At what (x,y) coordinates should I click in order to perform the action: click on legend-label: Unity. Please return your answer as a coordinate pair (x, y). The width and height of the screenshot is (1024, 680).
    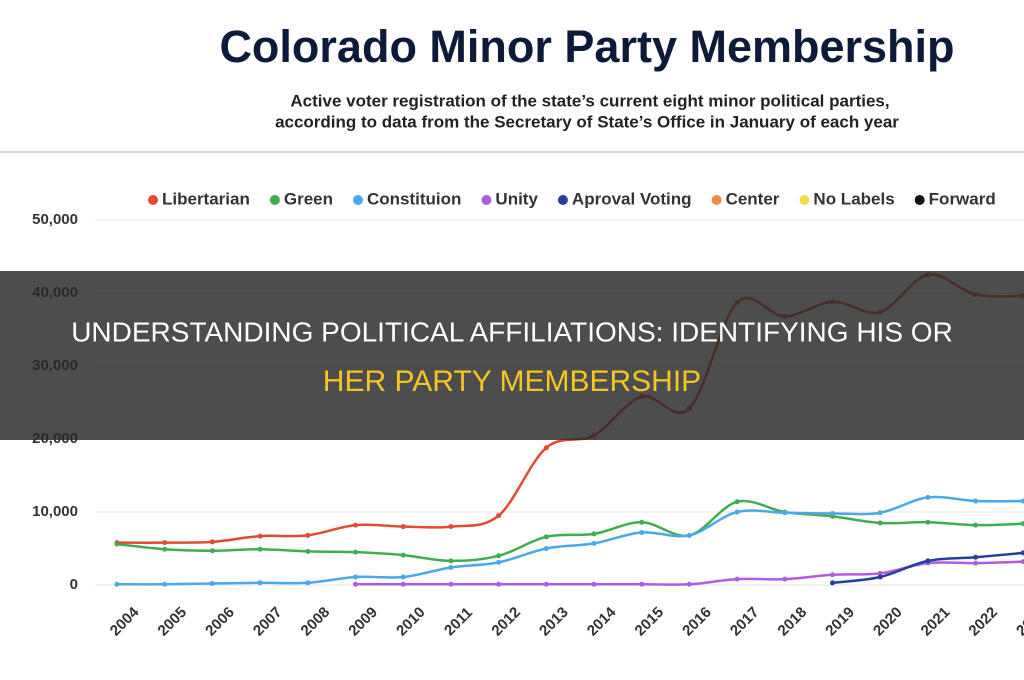
    Looking at the image, I should click on (516, 198).